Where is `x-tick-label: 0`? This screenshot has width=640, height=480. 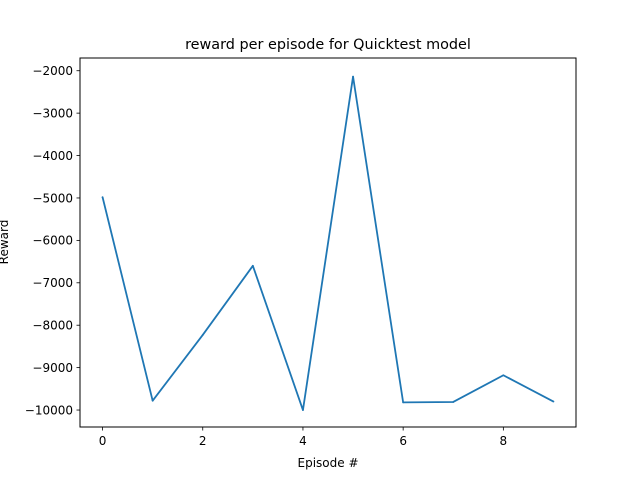 x-tick-label: 0 is located at coordinates (103, 441).